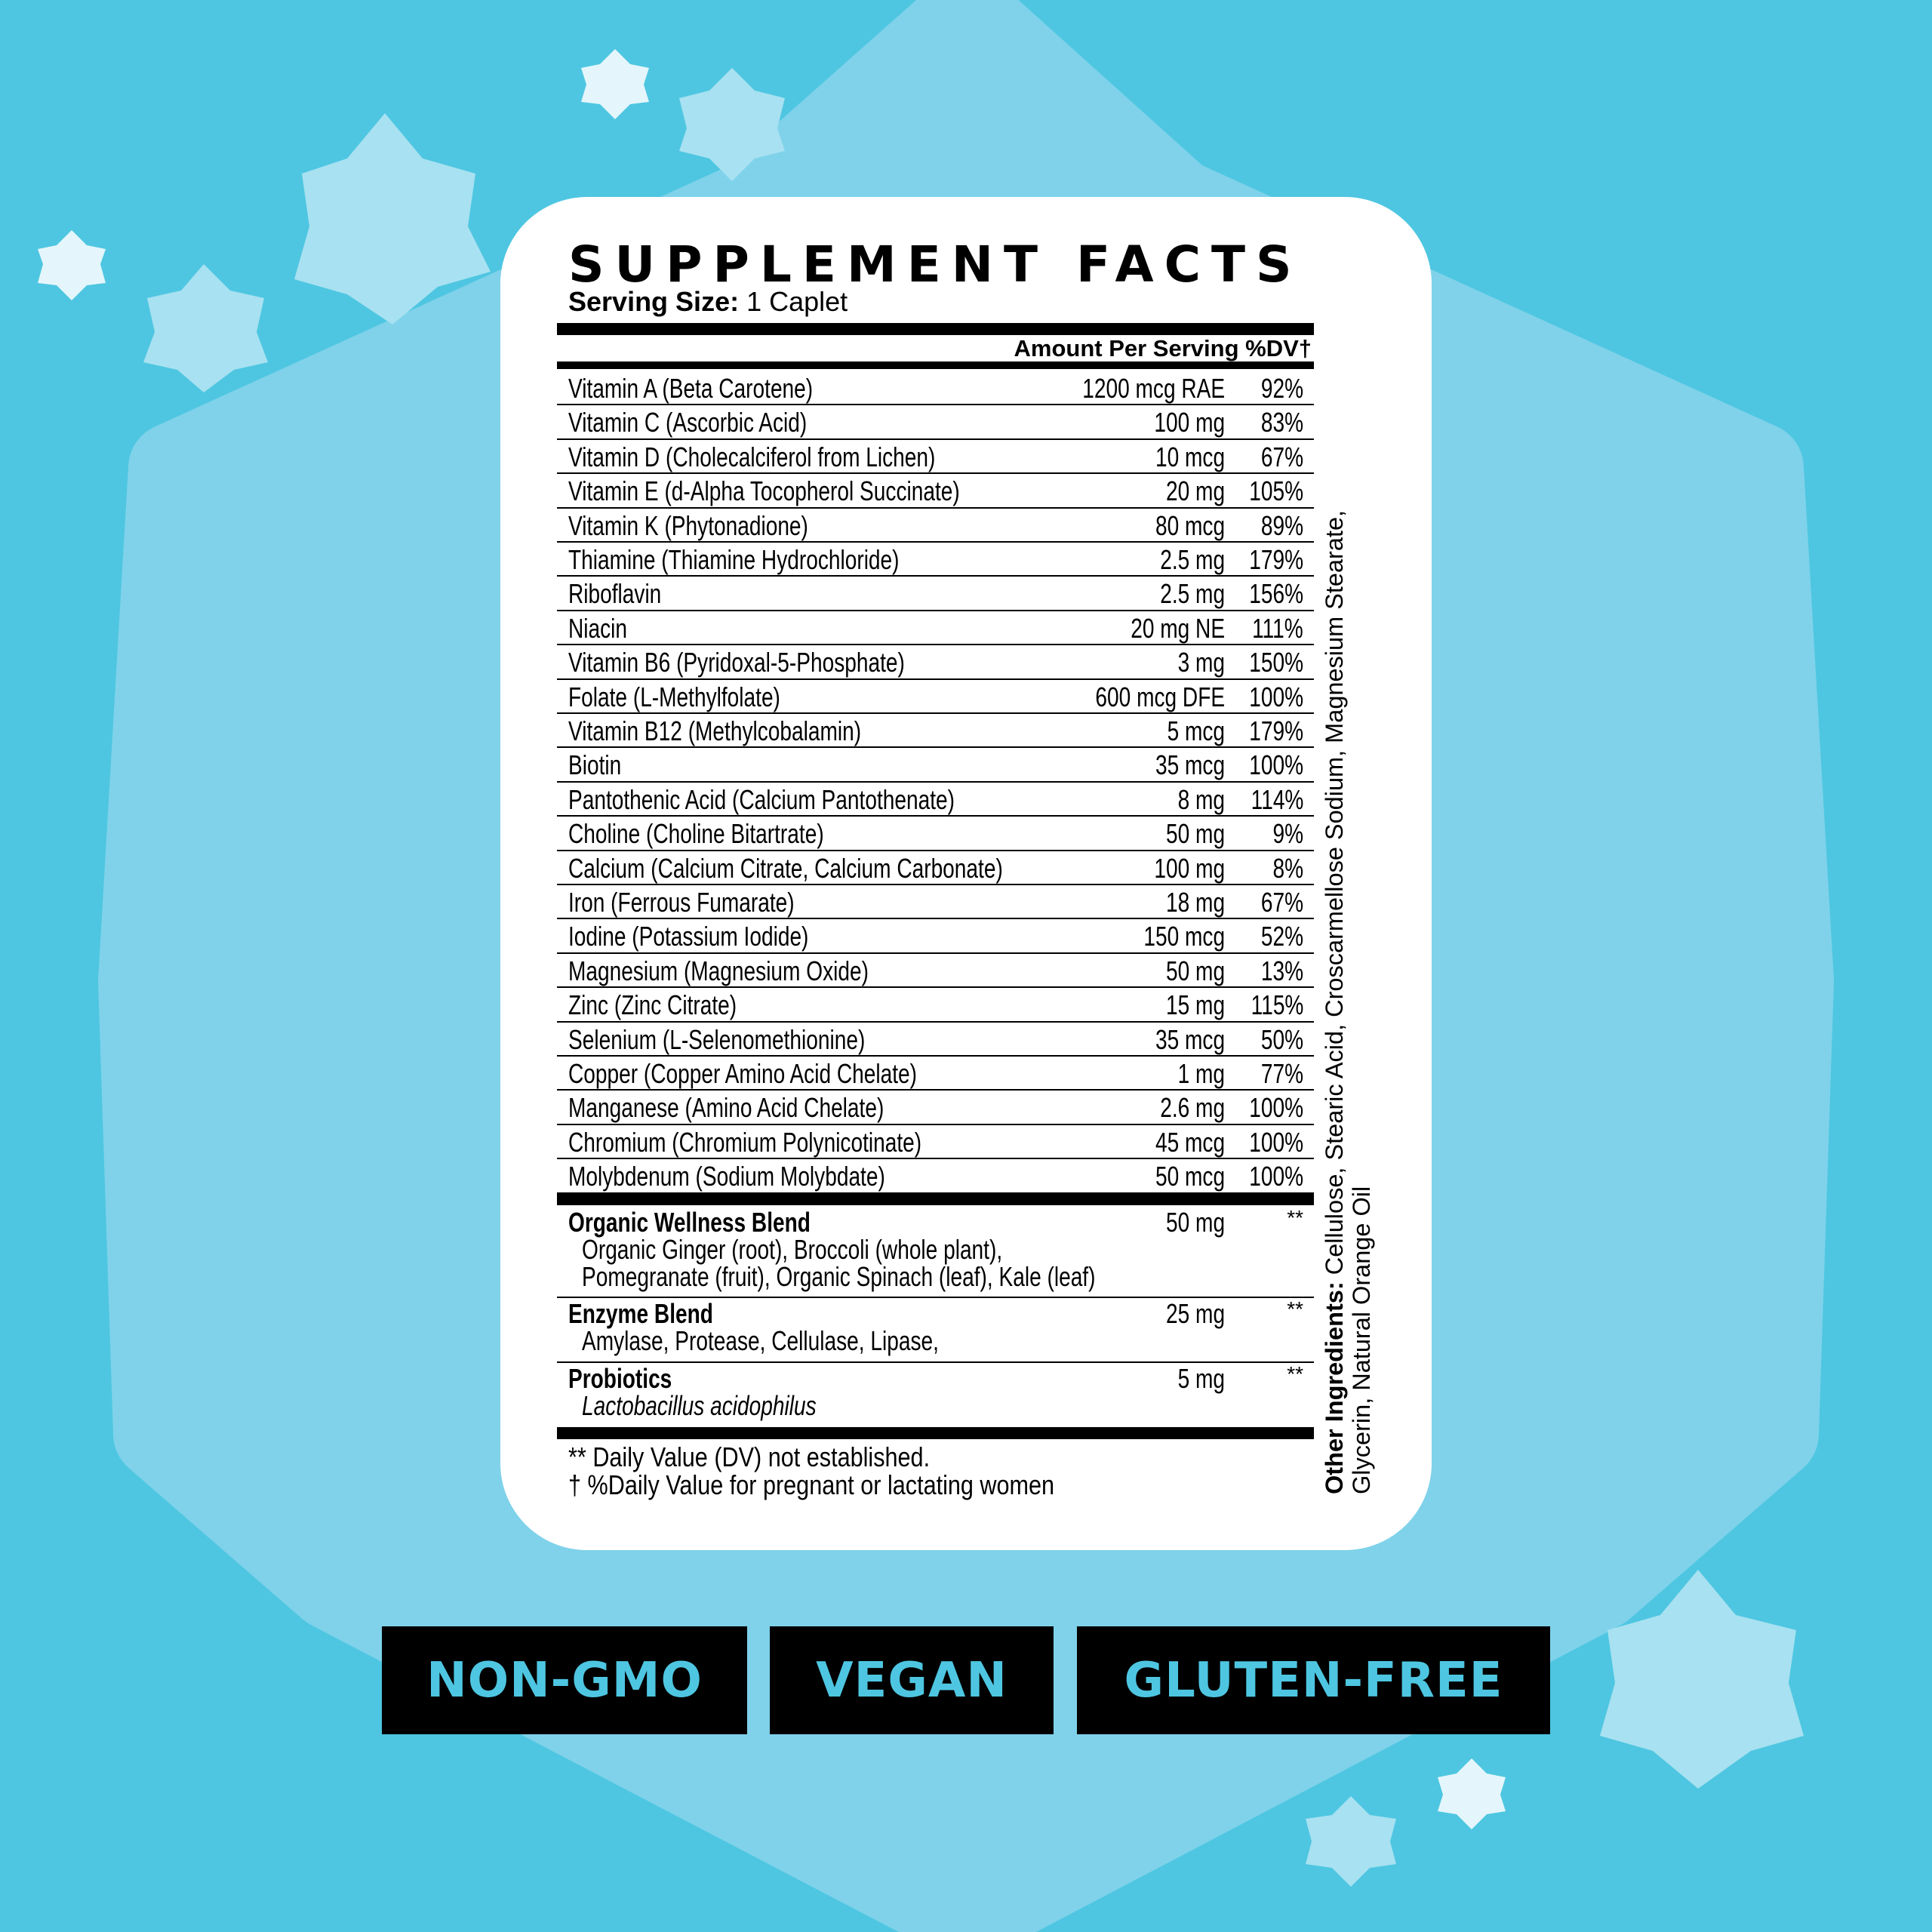 This screenshot has height=1932, width=1932. Describe the element at coordinates (1192, 1108) in the screenshot. I see `nutrient-amount: 2.6 mg` at that location.